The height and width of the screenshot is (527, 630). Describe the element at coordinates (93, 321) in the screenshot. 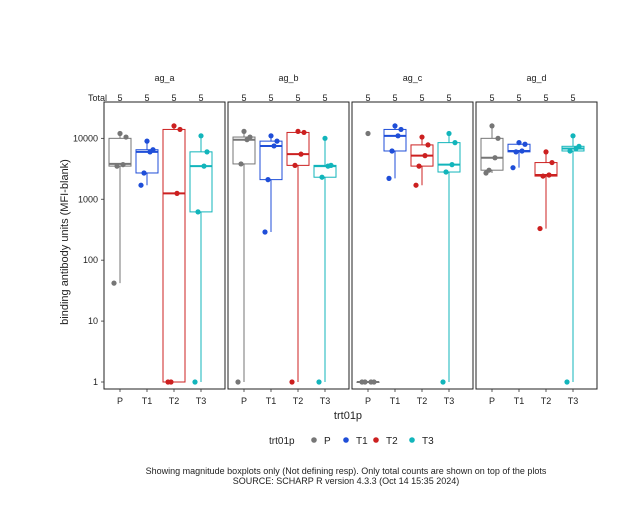

I see `y-tick-label: 10` at that location.